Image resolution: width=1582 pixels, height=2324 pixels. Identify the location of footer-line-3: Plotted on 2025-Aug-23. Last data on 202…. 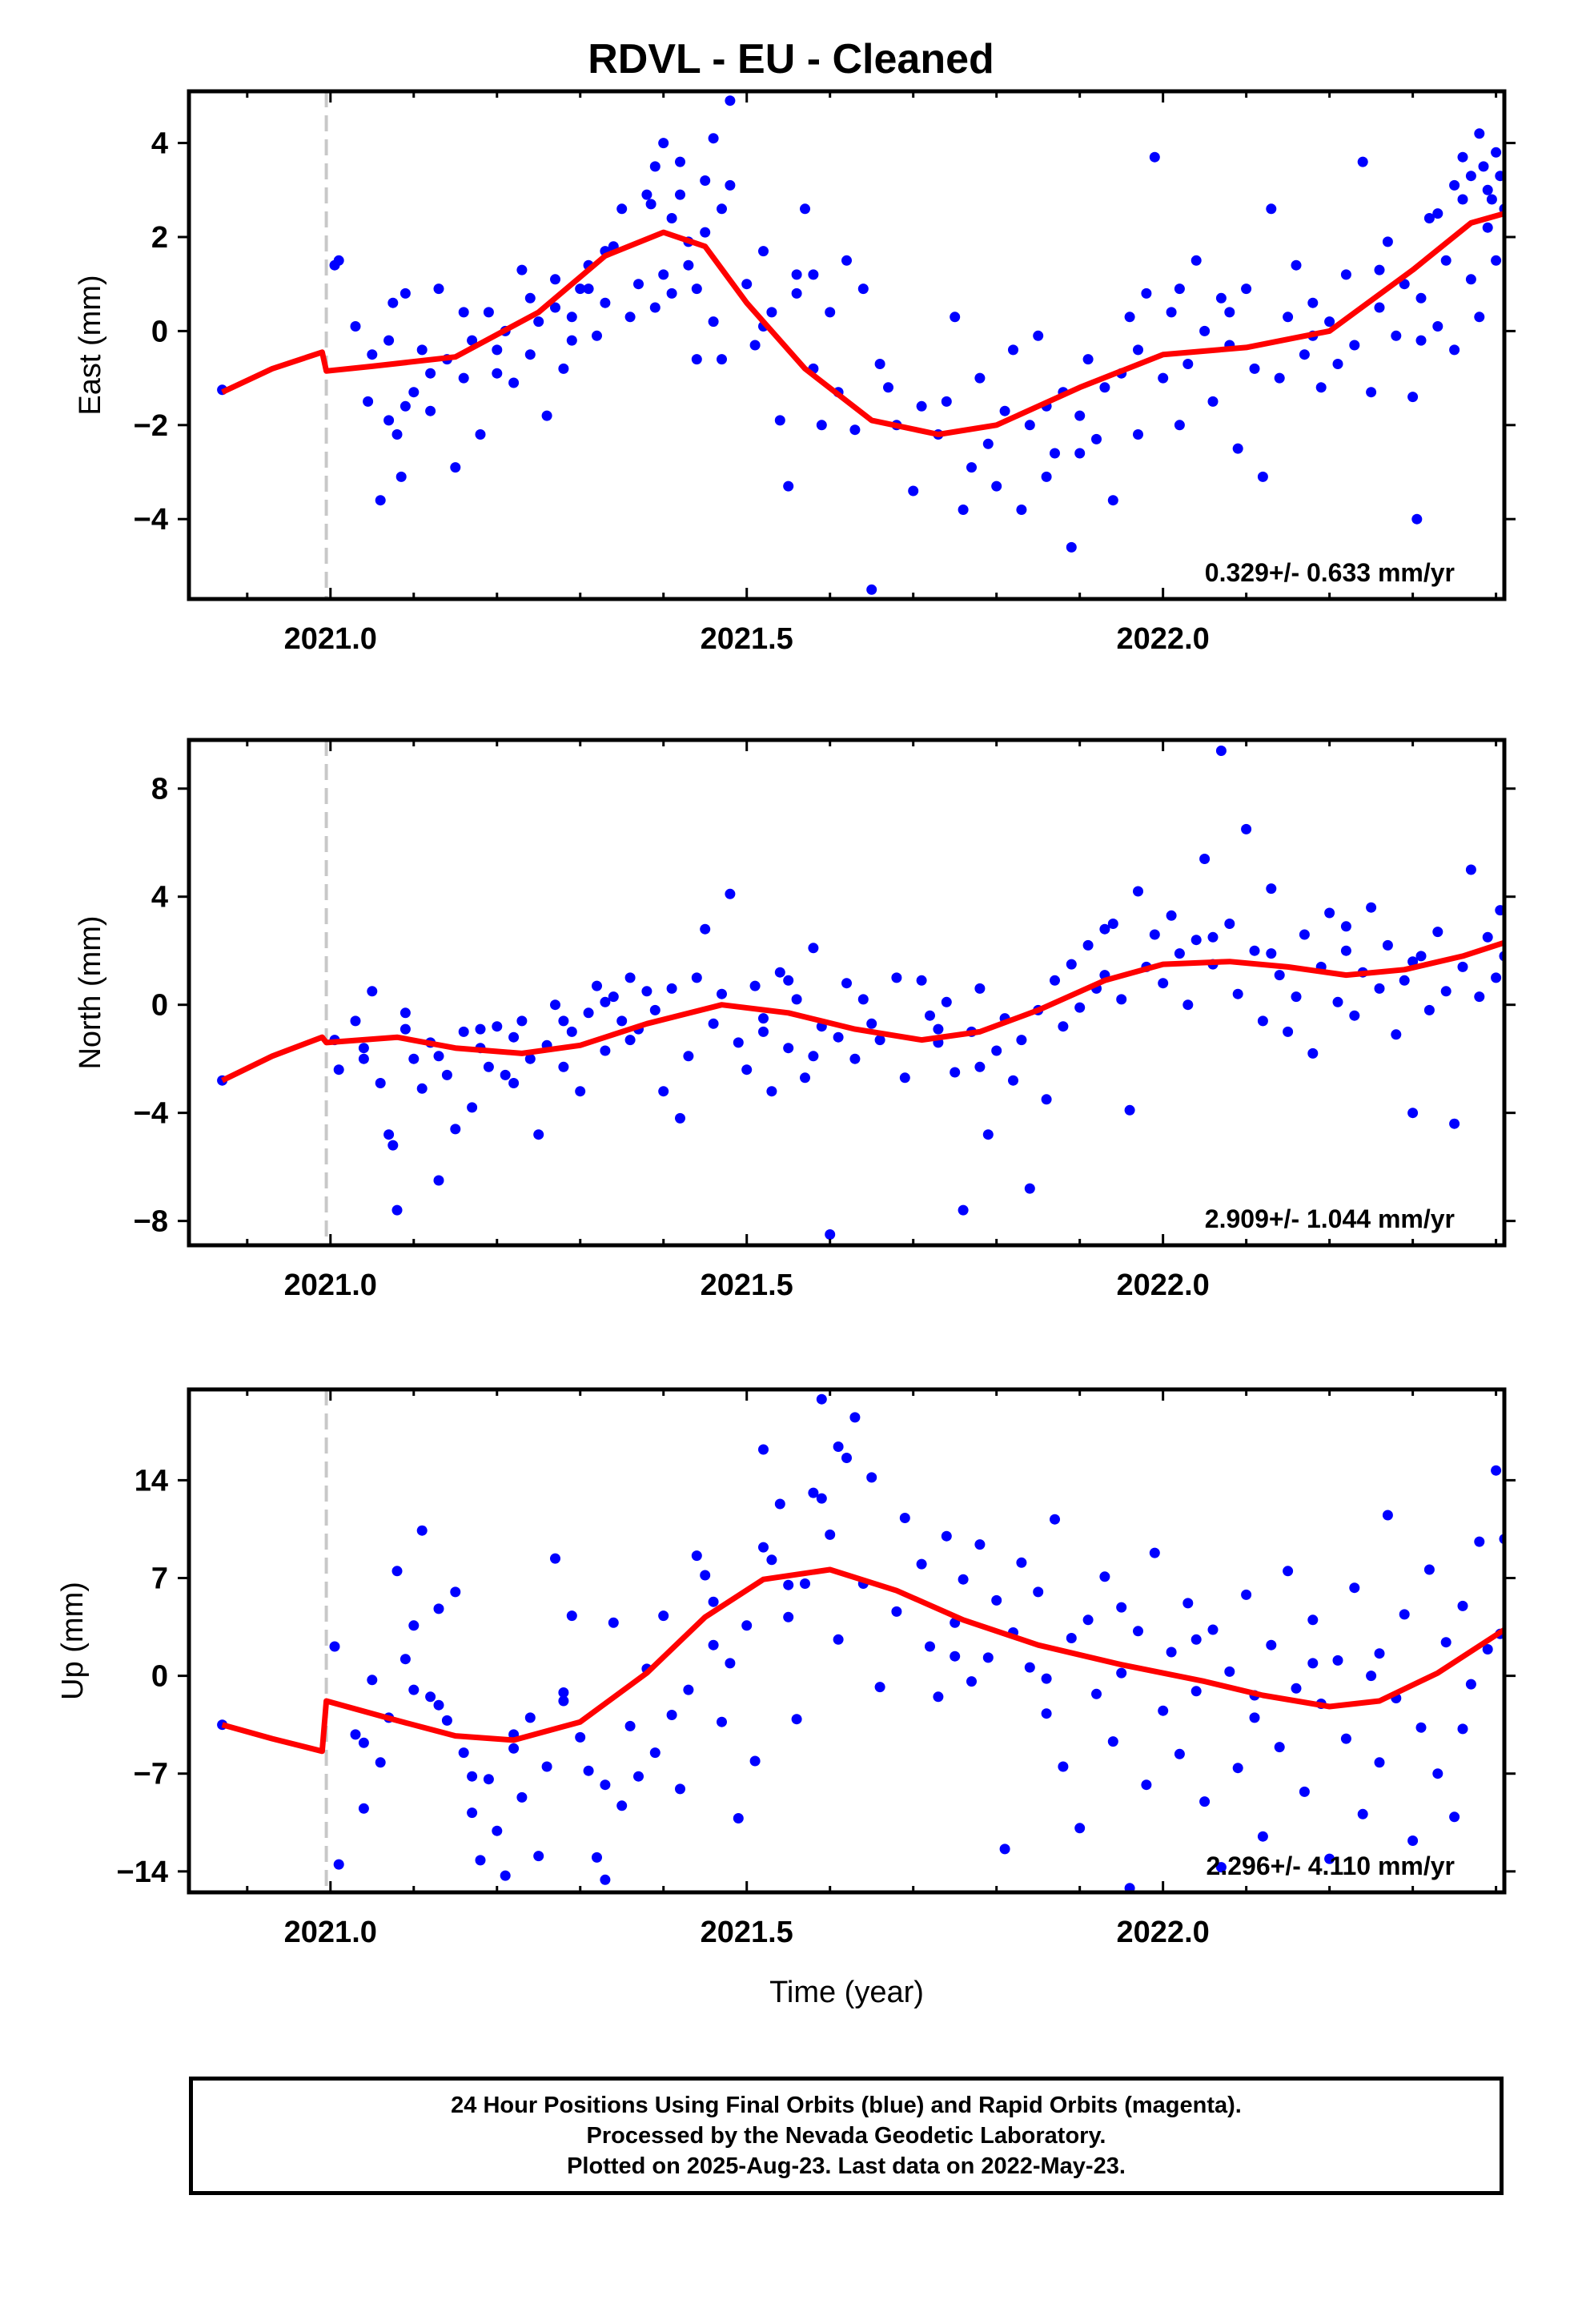
(847, 2166).